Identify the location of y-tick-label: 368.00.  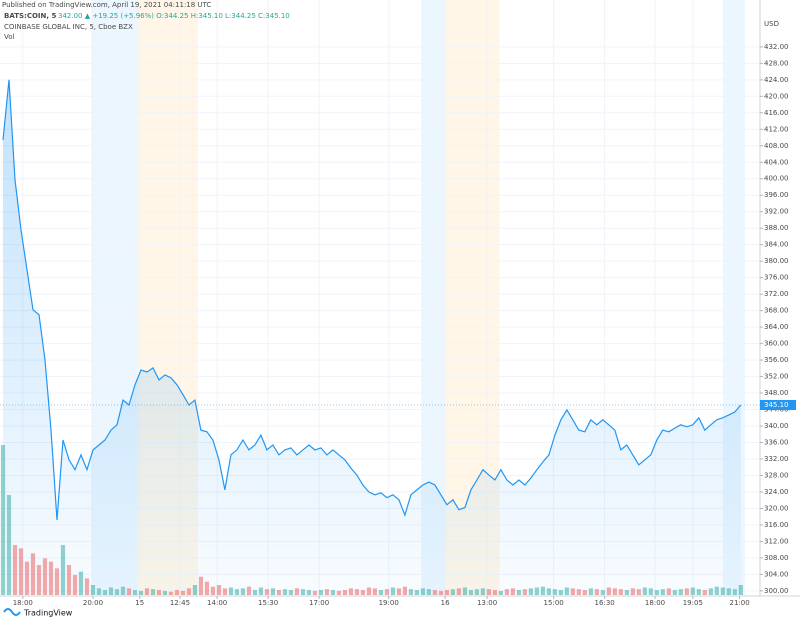
(776, 311).